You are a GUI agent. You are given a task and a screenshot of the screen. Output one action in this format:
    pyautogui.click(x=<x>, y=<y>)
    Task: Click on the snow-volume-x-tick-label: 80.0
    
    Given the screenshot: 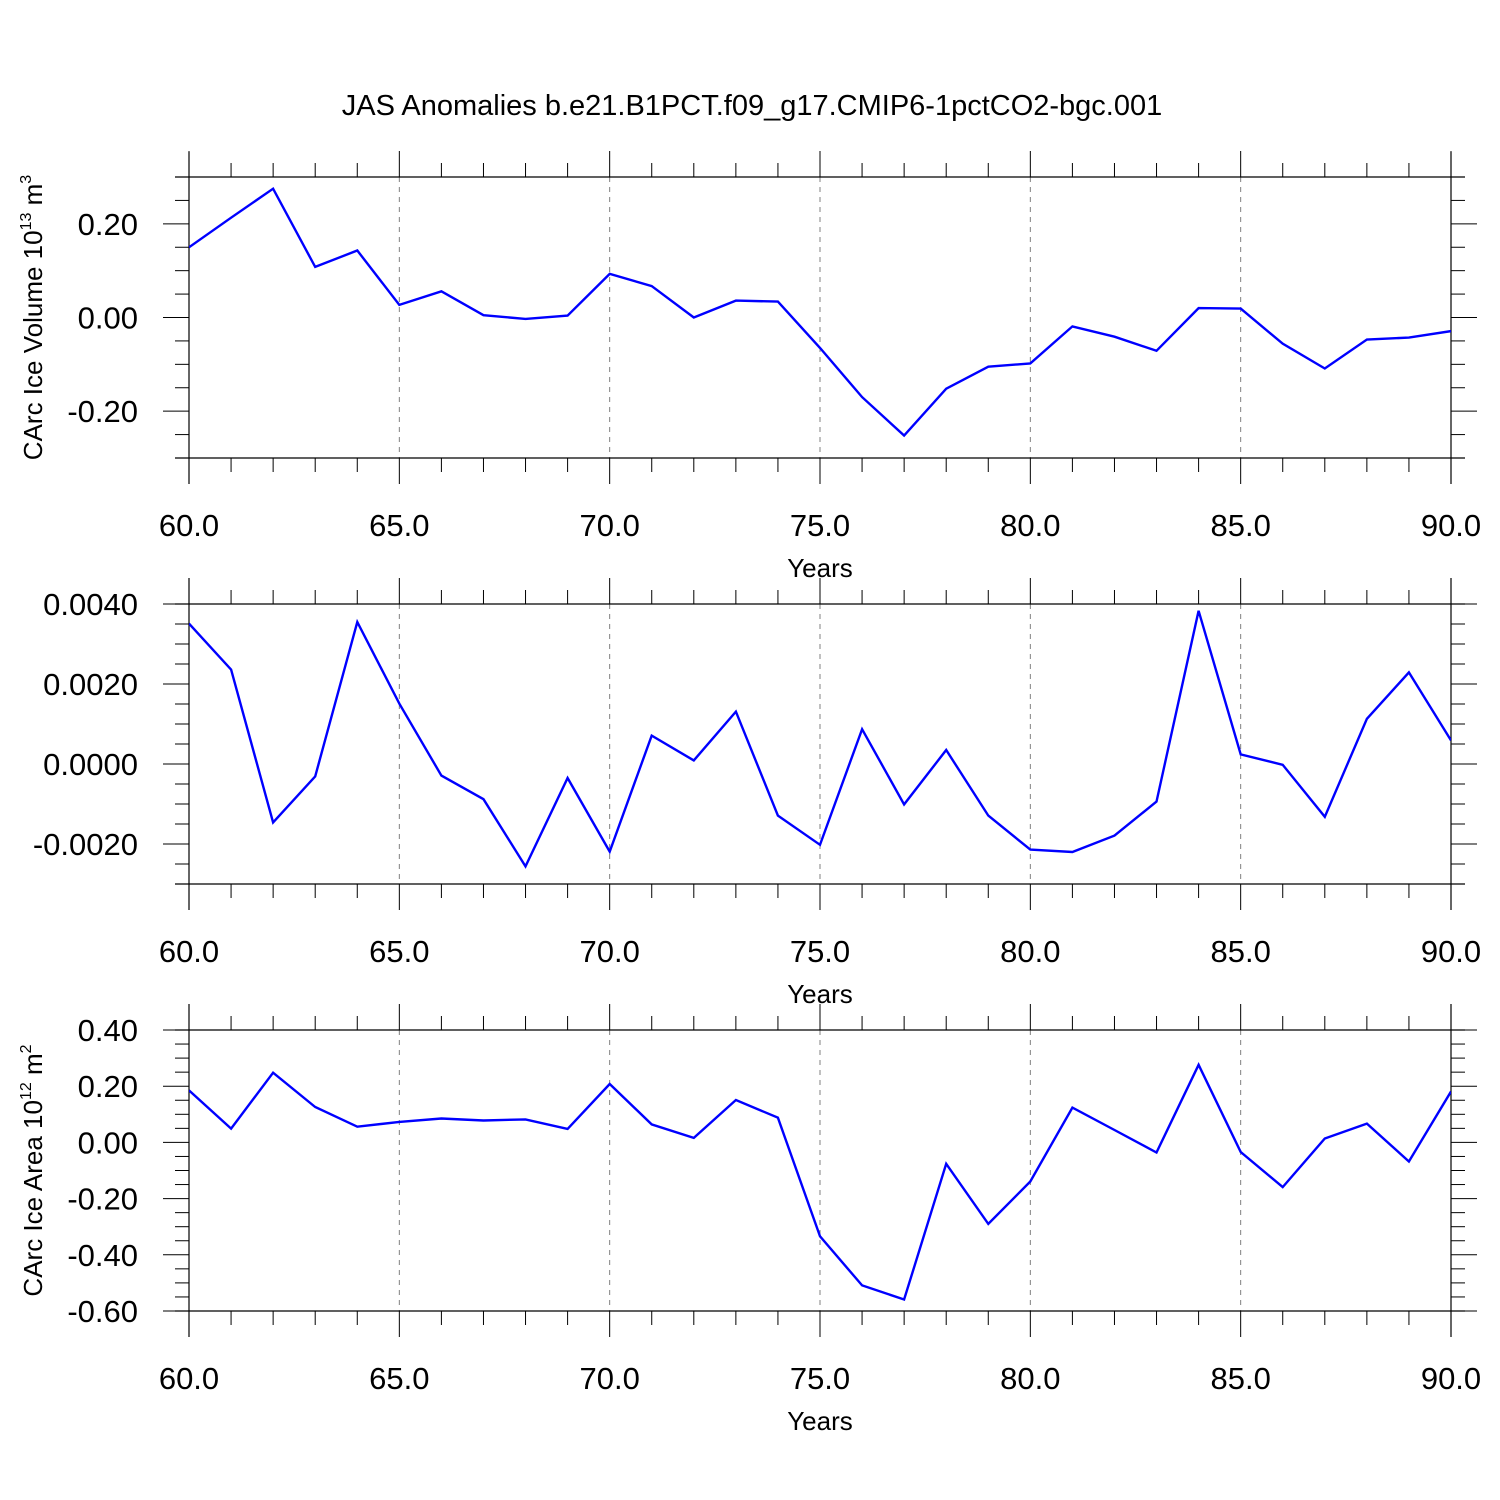 What is the action you would take?
    pyautogui.click(x=1030, y=951)
    